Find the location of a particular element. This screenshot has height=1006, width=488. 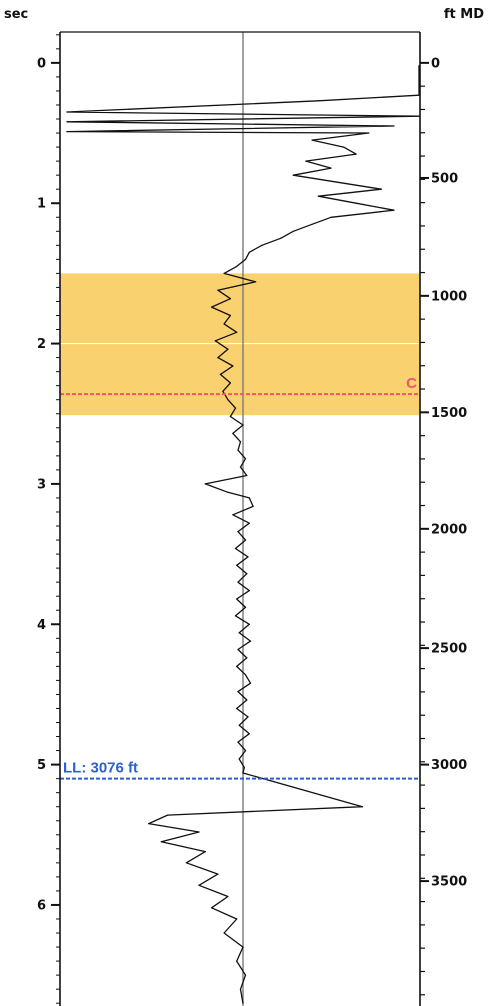

left-ticks: 0 1 2 3 4 5 6 is located at coordinates (48, 519).